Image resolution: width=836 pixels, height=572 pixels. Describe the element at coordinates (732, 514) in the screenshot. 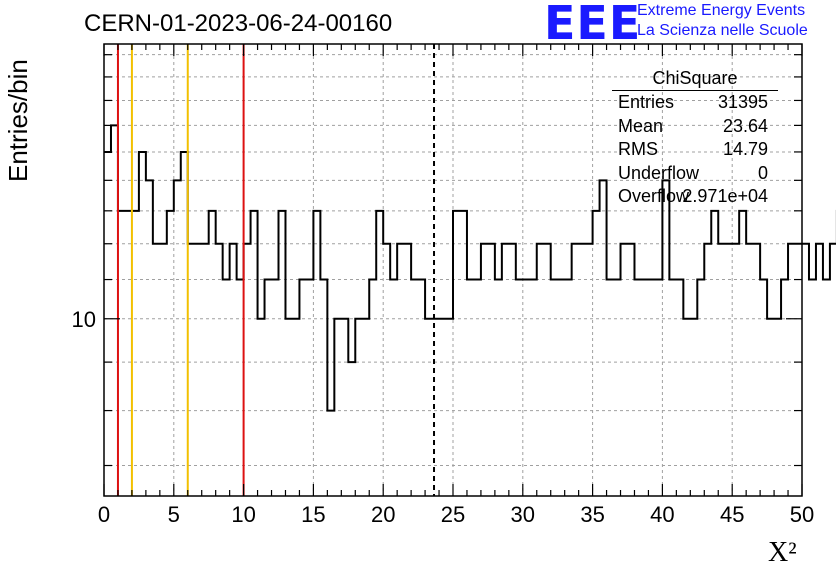

I see `x-tick-label: 45` at that location.